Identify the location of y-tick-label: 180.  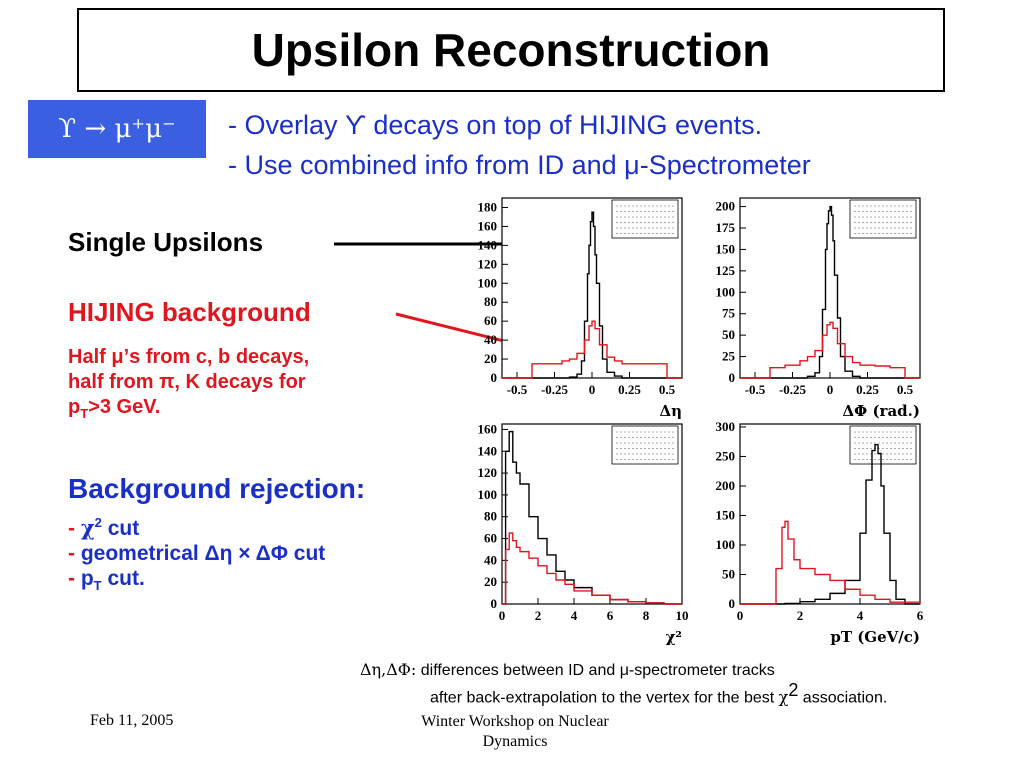
(488, 206).